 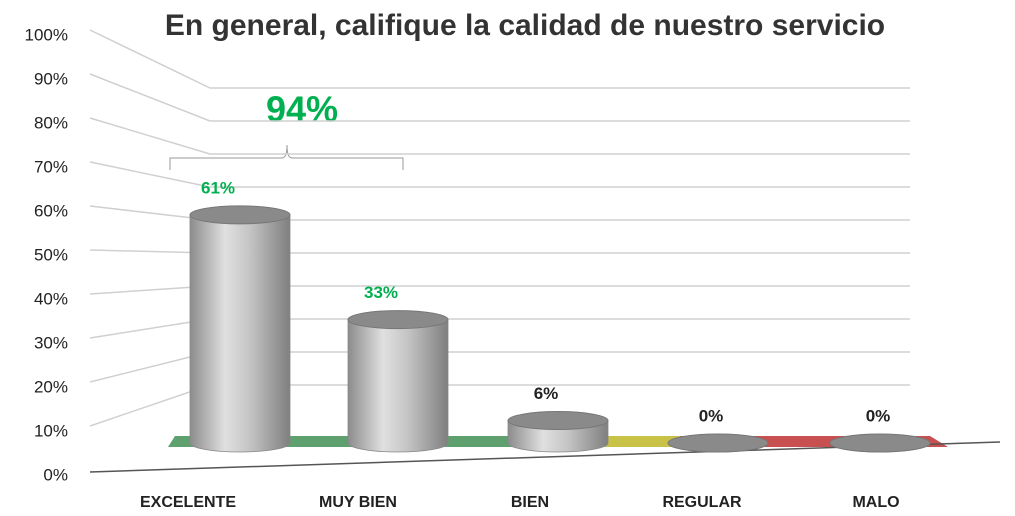 I want to click on y-tick-label: 50%, so click(x=51, y=254).